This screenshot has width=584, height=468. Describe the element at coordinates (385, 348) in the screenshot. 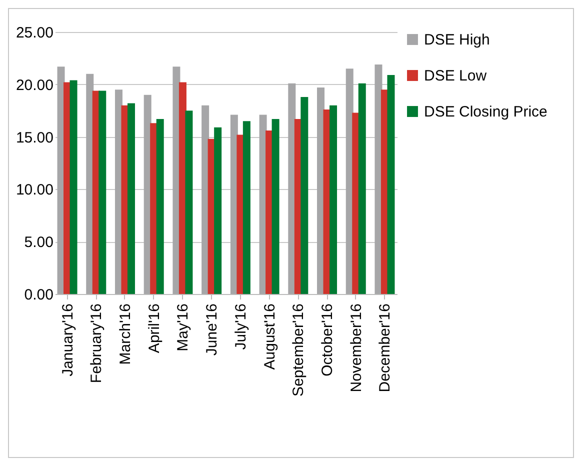

I see `x-tick-label: December'16` at that location.